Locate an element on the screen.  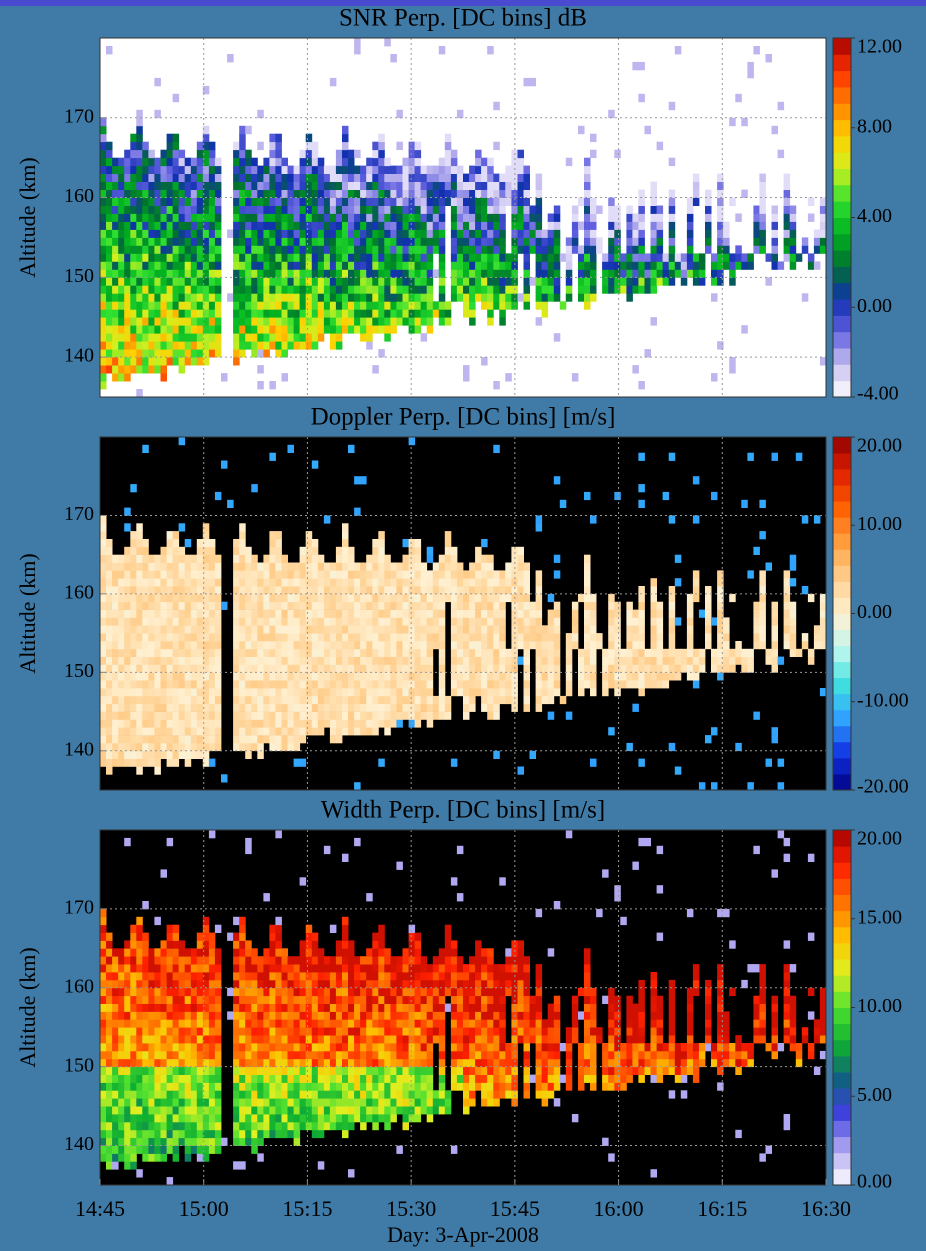
colorbar-tick-label: 8.00 is located at coordinates (874, 126).